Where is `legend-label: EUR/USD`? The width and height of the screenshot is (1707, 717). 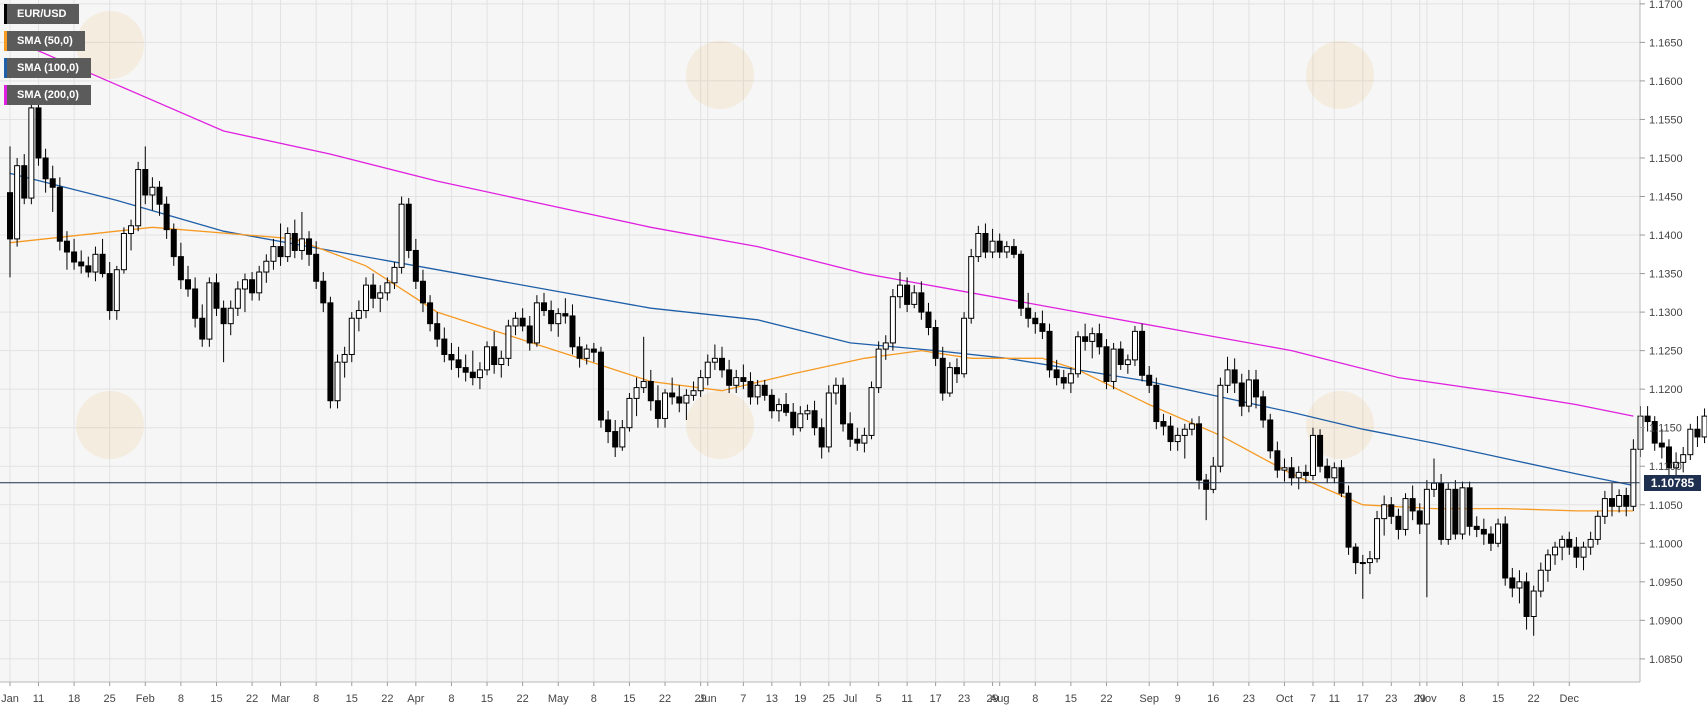
legend-label: EUR/USD is located at coordinates (42, 14).